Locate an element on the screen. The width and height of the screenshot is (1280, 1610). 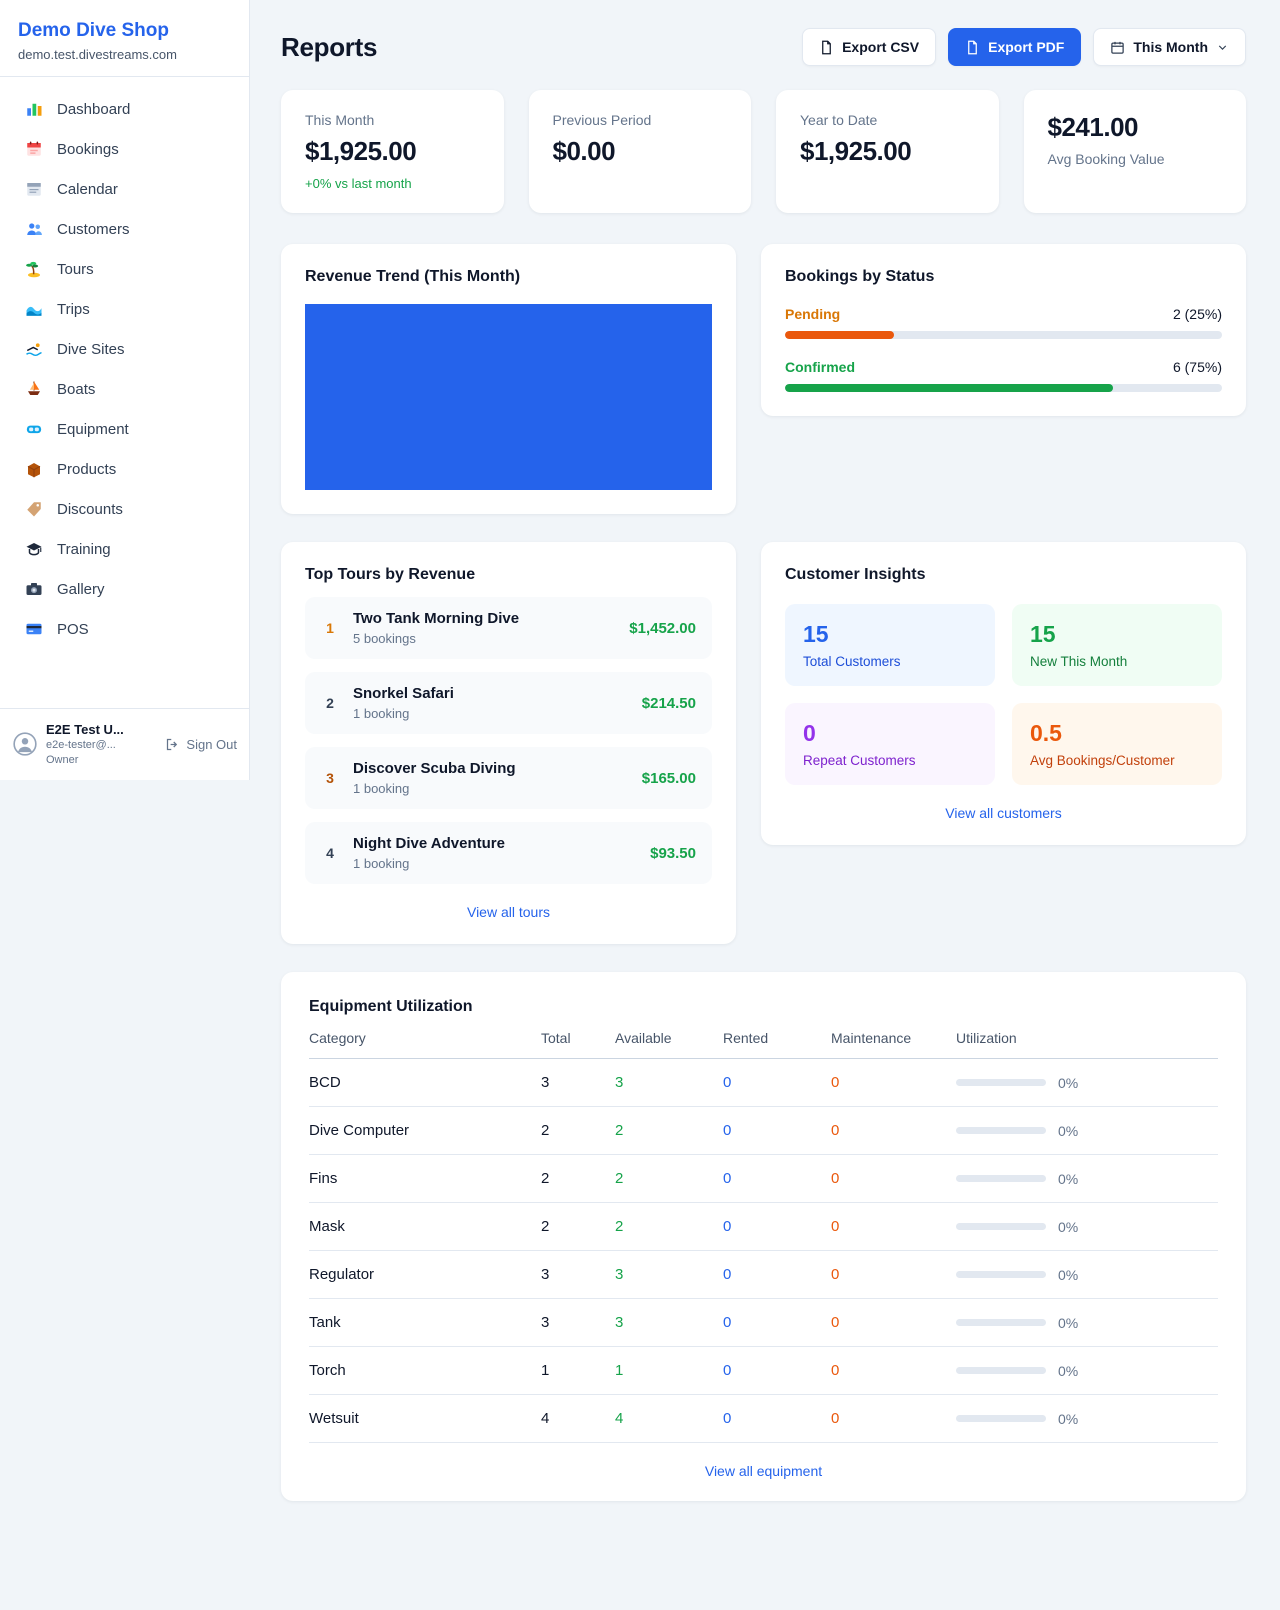
export-csv-button: Export CSV is located at coordinates (869, 47).